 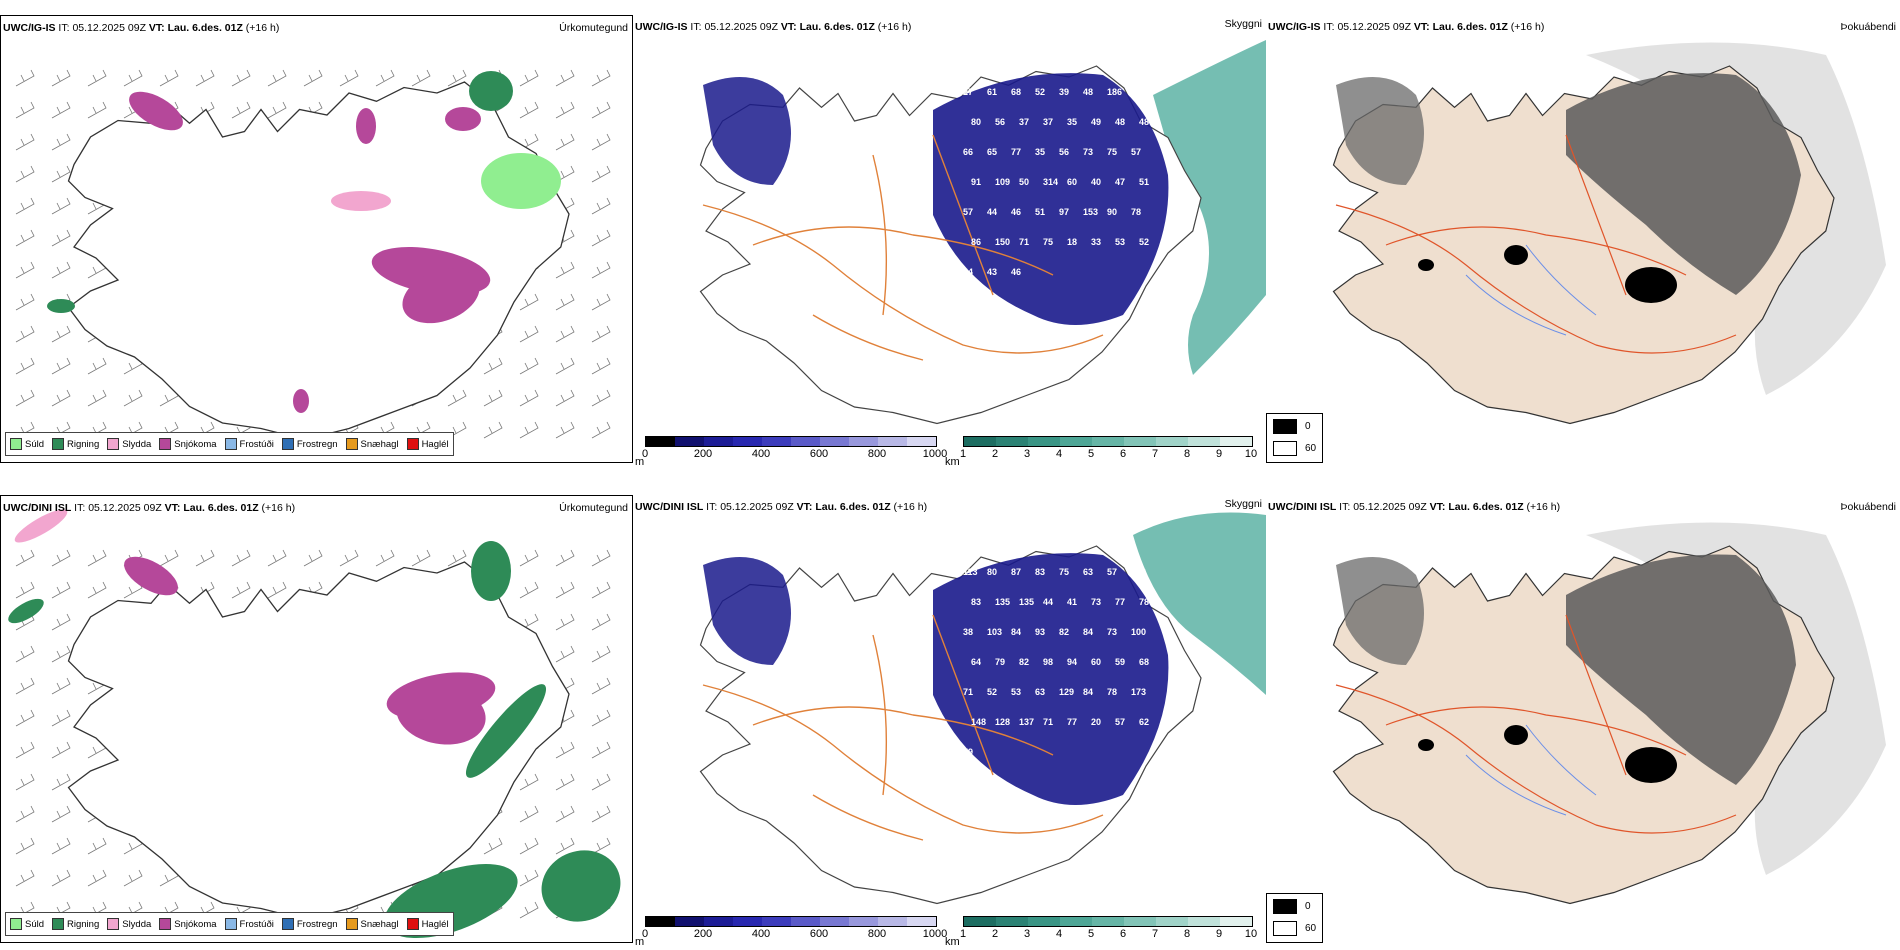 What do you see at coordinates (761, 934) in the screenshot?
I see `ceiling-tick-label: 400` at bounding box center [761, 934].